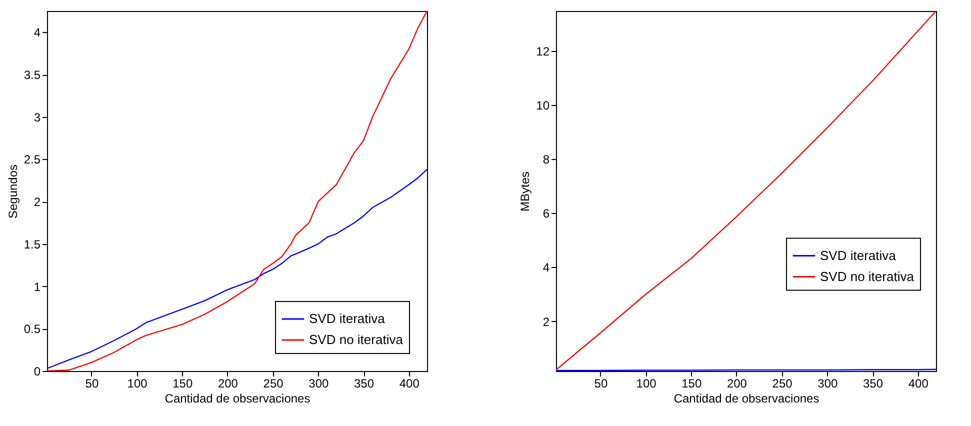 The width and height of the screenshot is (971, 426). Describe the element at coordinates (32, 159) in the screenshot. I see `y-tick-label: 2.5` at that location.